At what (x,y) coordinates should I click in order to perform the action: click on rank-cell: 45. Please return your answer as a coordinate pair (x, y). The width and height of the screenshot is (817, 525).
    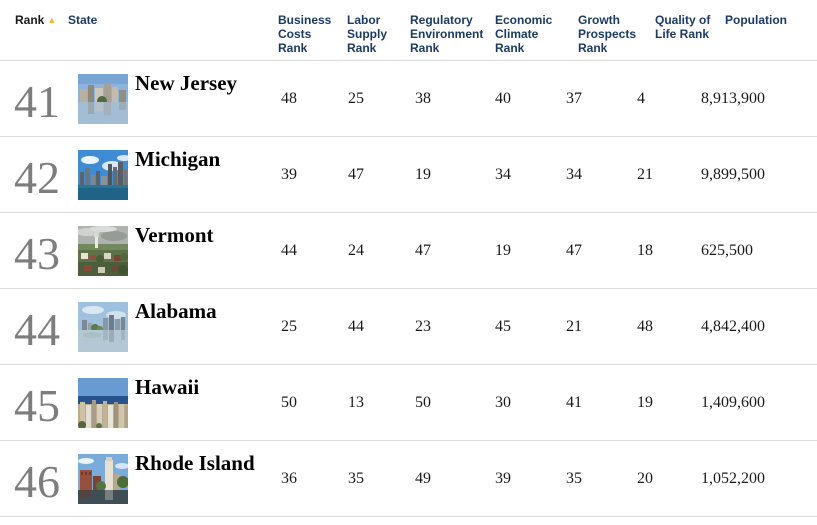
    Looking at the image, I should click on (31, 403).